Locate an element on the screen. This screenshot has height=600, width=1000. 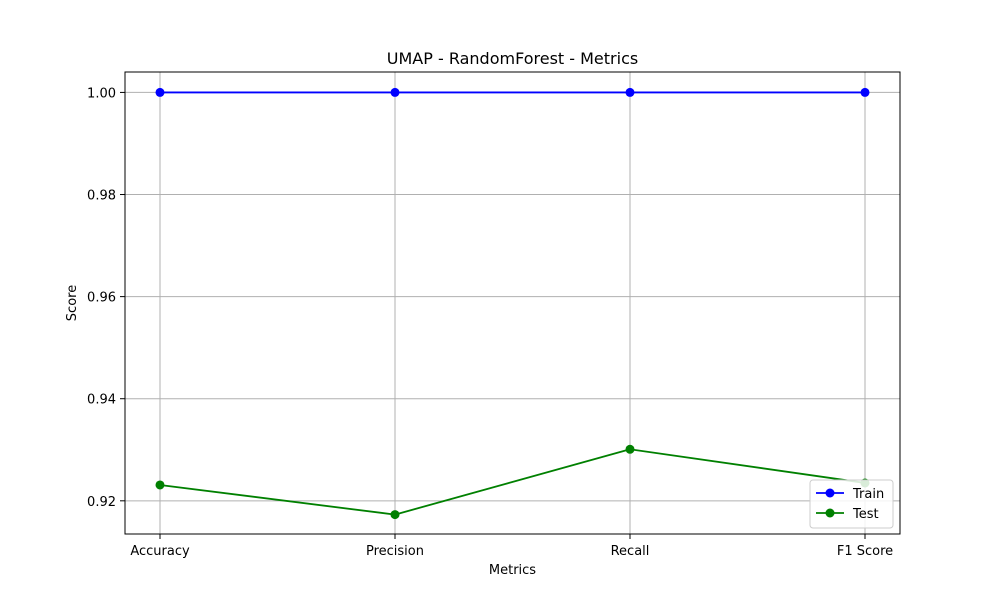
y-tick-label: 0.92 is located at coordinates (101, 502).